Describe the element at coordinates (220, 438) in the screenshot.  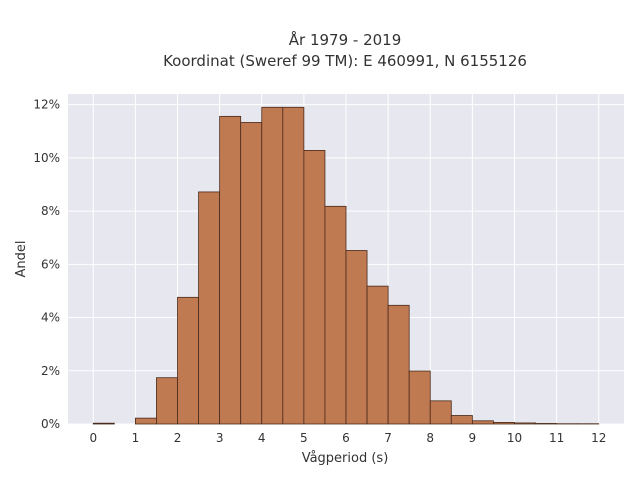
I see `x-tick-label: 3` at that location.